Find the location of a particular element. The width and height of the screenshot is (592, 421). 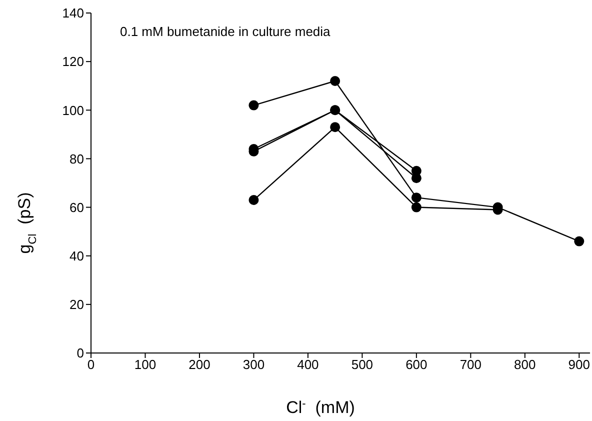

y-tick-label: 140 is located at coordinates (73, 13).